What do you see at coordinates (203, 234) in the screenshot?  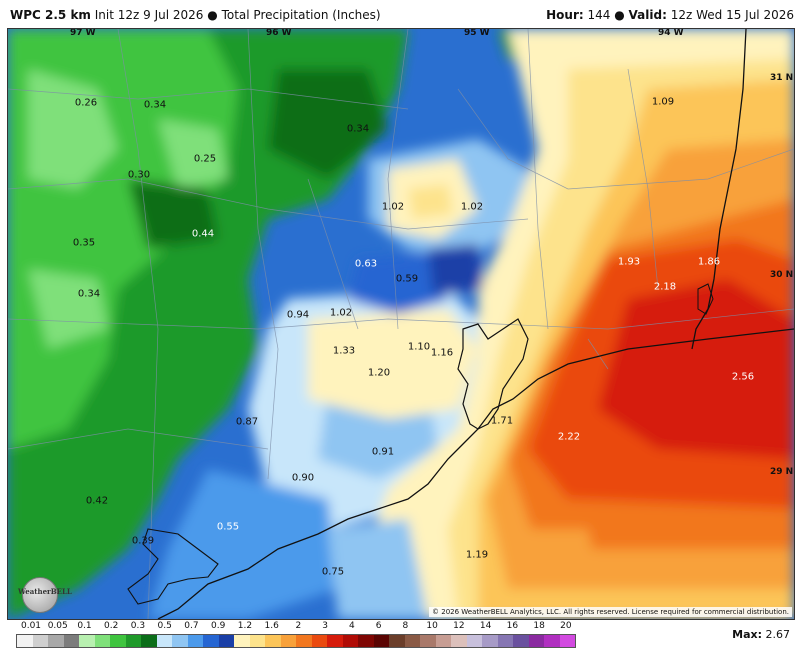 I see `precip-value: 0.44` at bounding box center [203, 234].